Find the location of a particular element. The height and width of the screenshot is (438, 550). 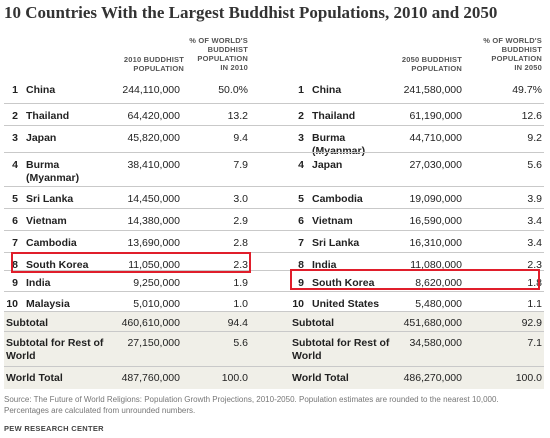

population-2010: 38,410,000 is located at coordinates (153, 165).